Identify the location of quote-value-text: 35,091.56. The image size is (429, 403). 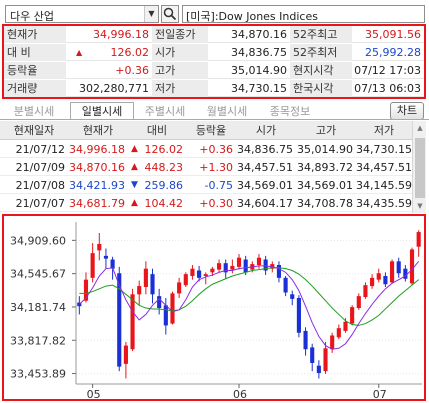
(393, 34).